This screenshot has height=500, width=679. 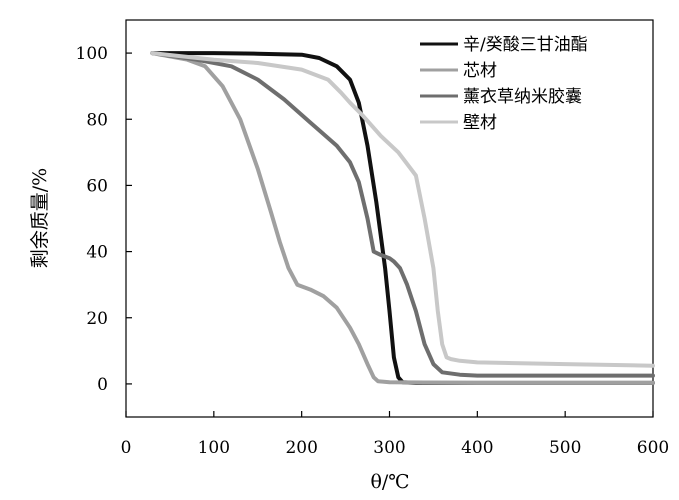 What do you see at coordinates (477, 448) in the screenshot?
I see `x-tick-label: 400` at bounding box center [477, 448].